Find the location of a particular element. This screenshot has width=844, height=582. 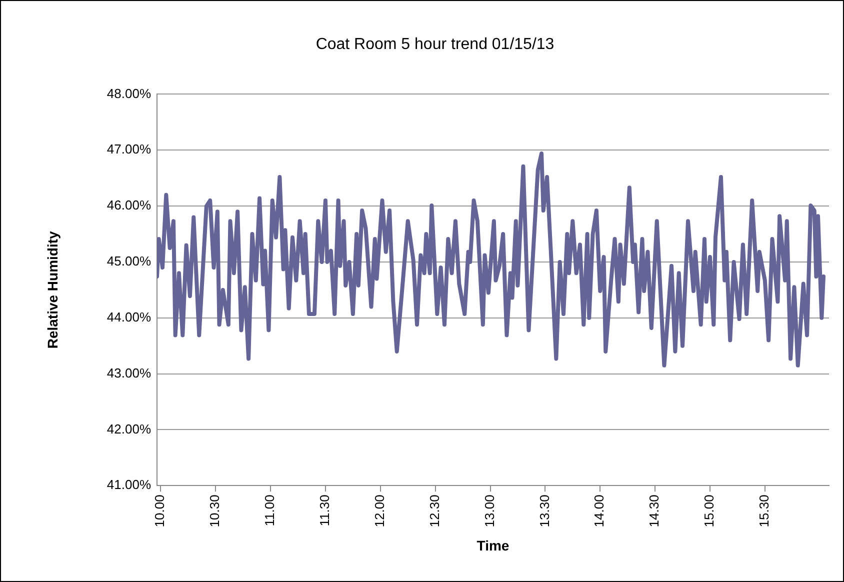

x-tick-label: 15.30 is located at coordinates (764, 511).